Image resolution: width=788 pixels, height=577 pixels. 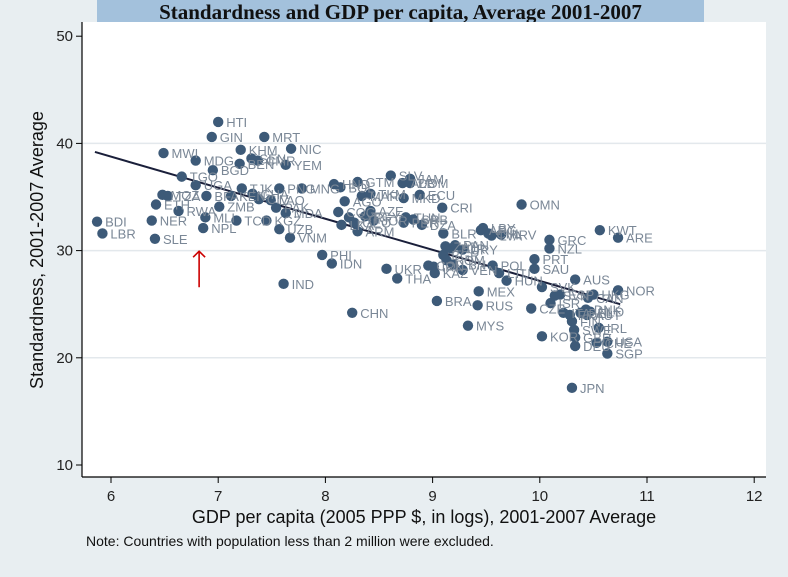 I want to click on point-label: UKR, so click(x=408, y=269).